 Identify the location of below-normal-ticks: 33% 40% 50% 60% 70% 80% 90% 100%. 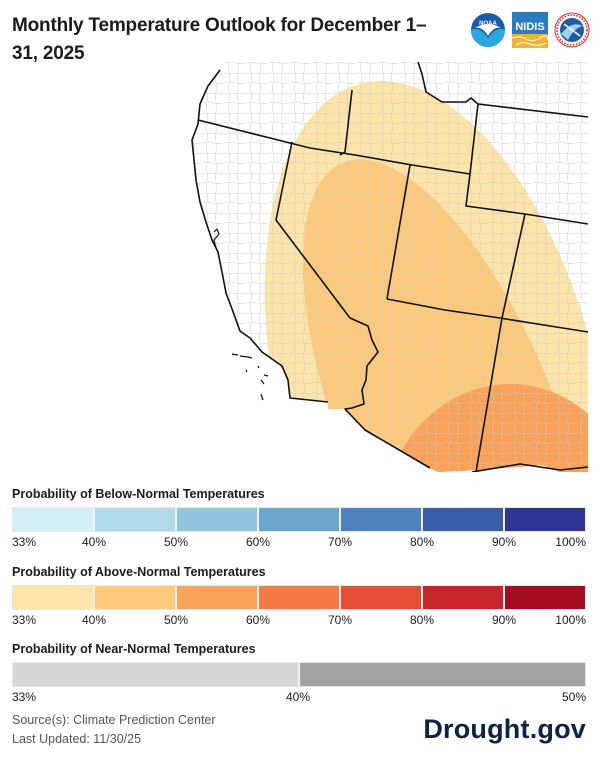
(299, 543).